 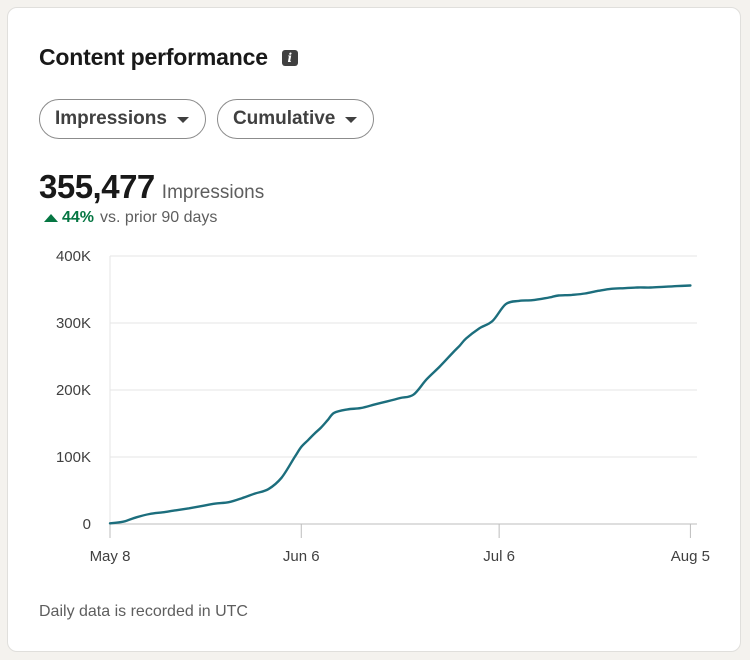 I want to click on metric-dropdown-label: Impressions, so click(x=111, y=118).